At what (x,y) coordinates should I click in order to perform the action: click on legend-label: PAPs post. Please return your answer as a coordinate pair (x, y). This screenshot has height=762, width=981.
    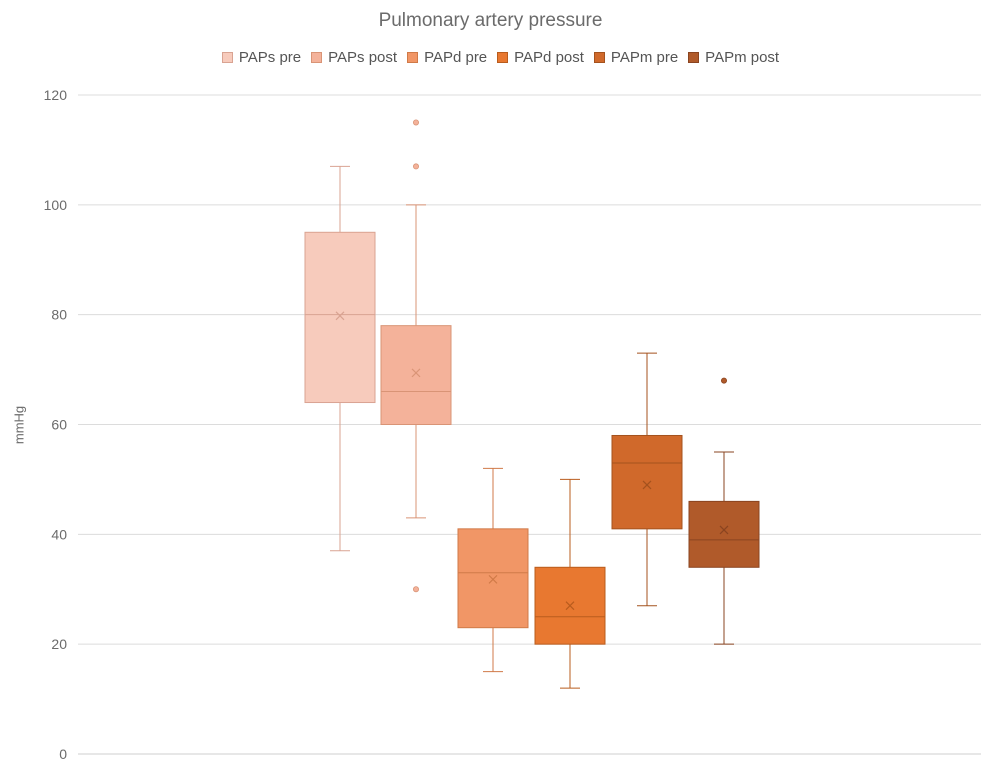
    Looking at the image, I should click on (363, 57).